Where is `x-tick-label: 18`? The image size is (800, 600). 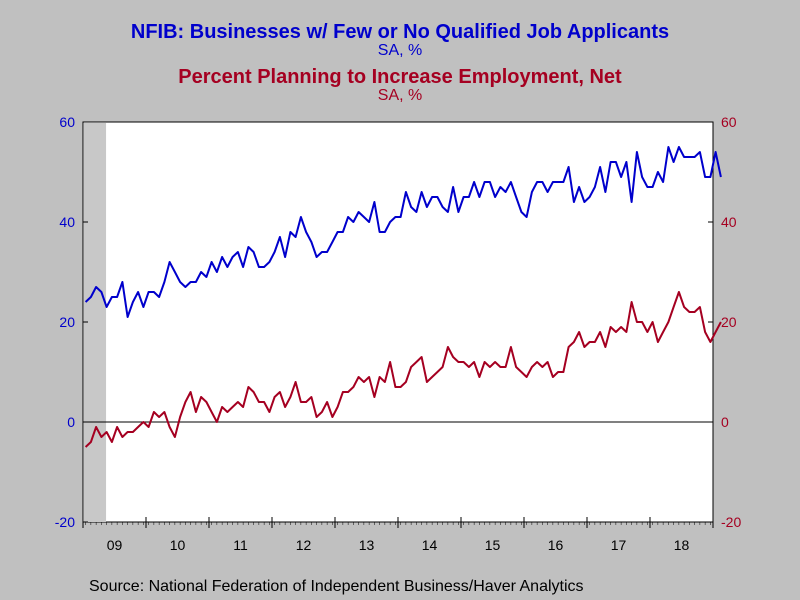 x-tick-label: 18 is located at coordinates (682, 545).